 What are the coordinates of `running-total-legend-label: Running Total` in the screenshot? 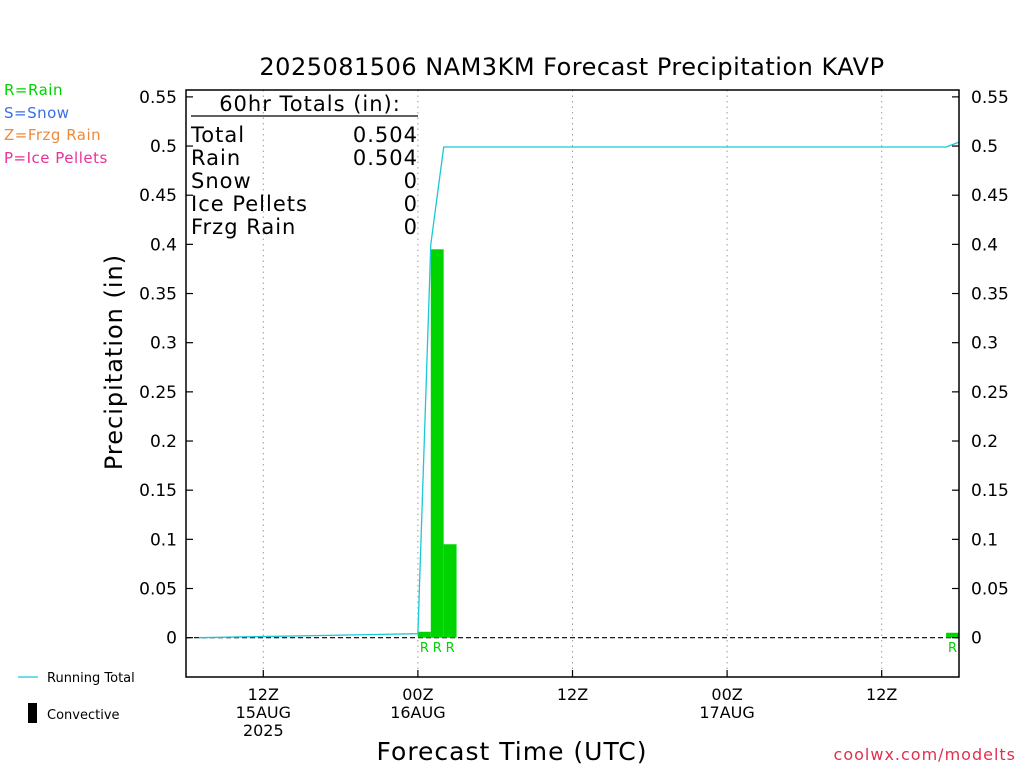 It's located at (91, 678).